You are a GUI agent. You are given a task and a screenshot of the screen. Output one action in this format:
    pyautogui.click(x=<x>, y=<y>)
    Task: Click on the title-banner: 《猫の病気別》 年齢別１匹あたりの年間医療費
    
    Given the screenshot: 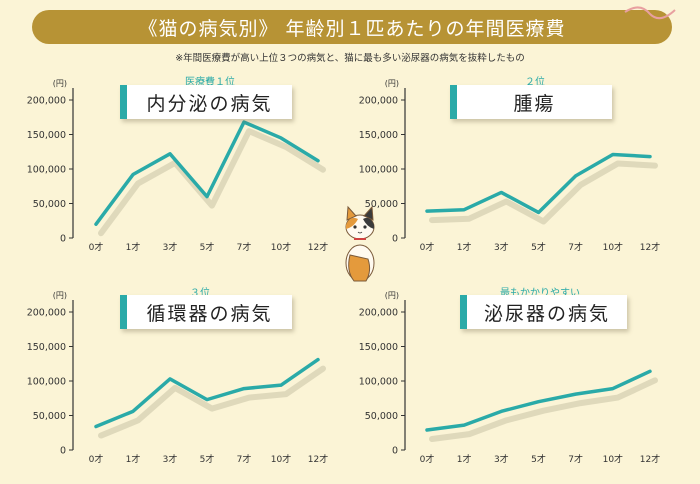 What is the action you would take?
    pyautogui.click(x=352, y=27)
    